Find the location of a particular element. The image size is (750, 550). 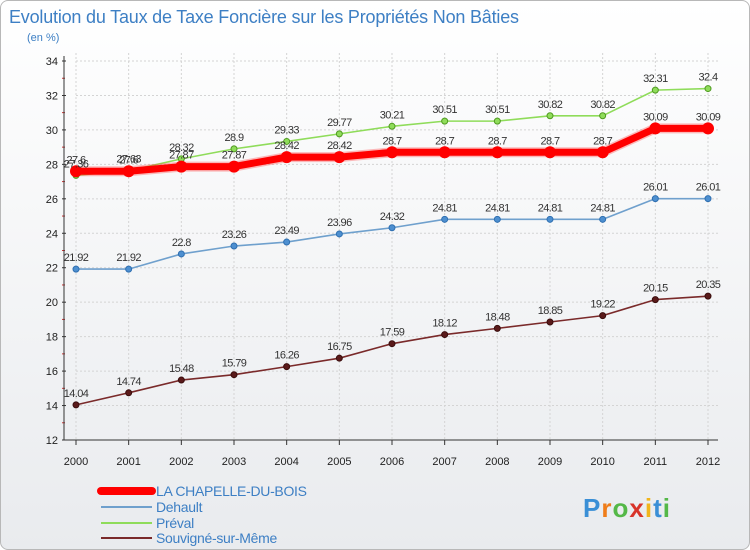

data-label: 18.12 is located at coordinates (444, 324).